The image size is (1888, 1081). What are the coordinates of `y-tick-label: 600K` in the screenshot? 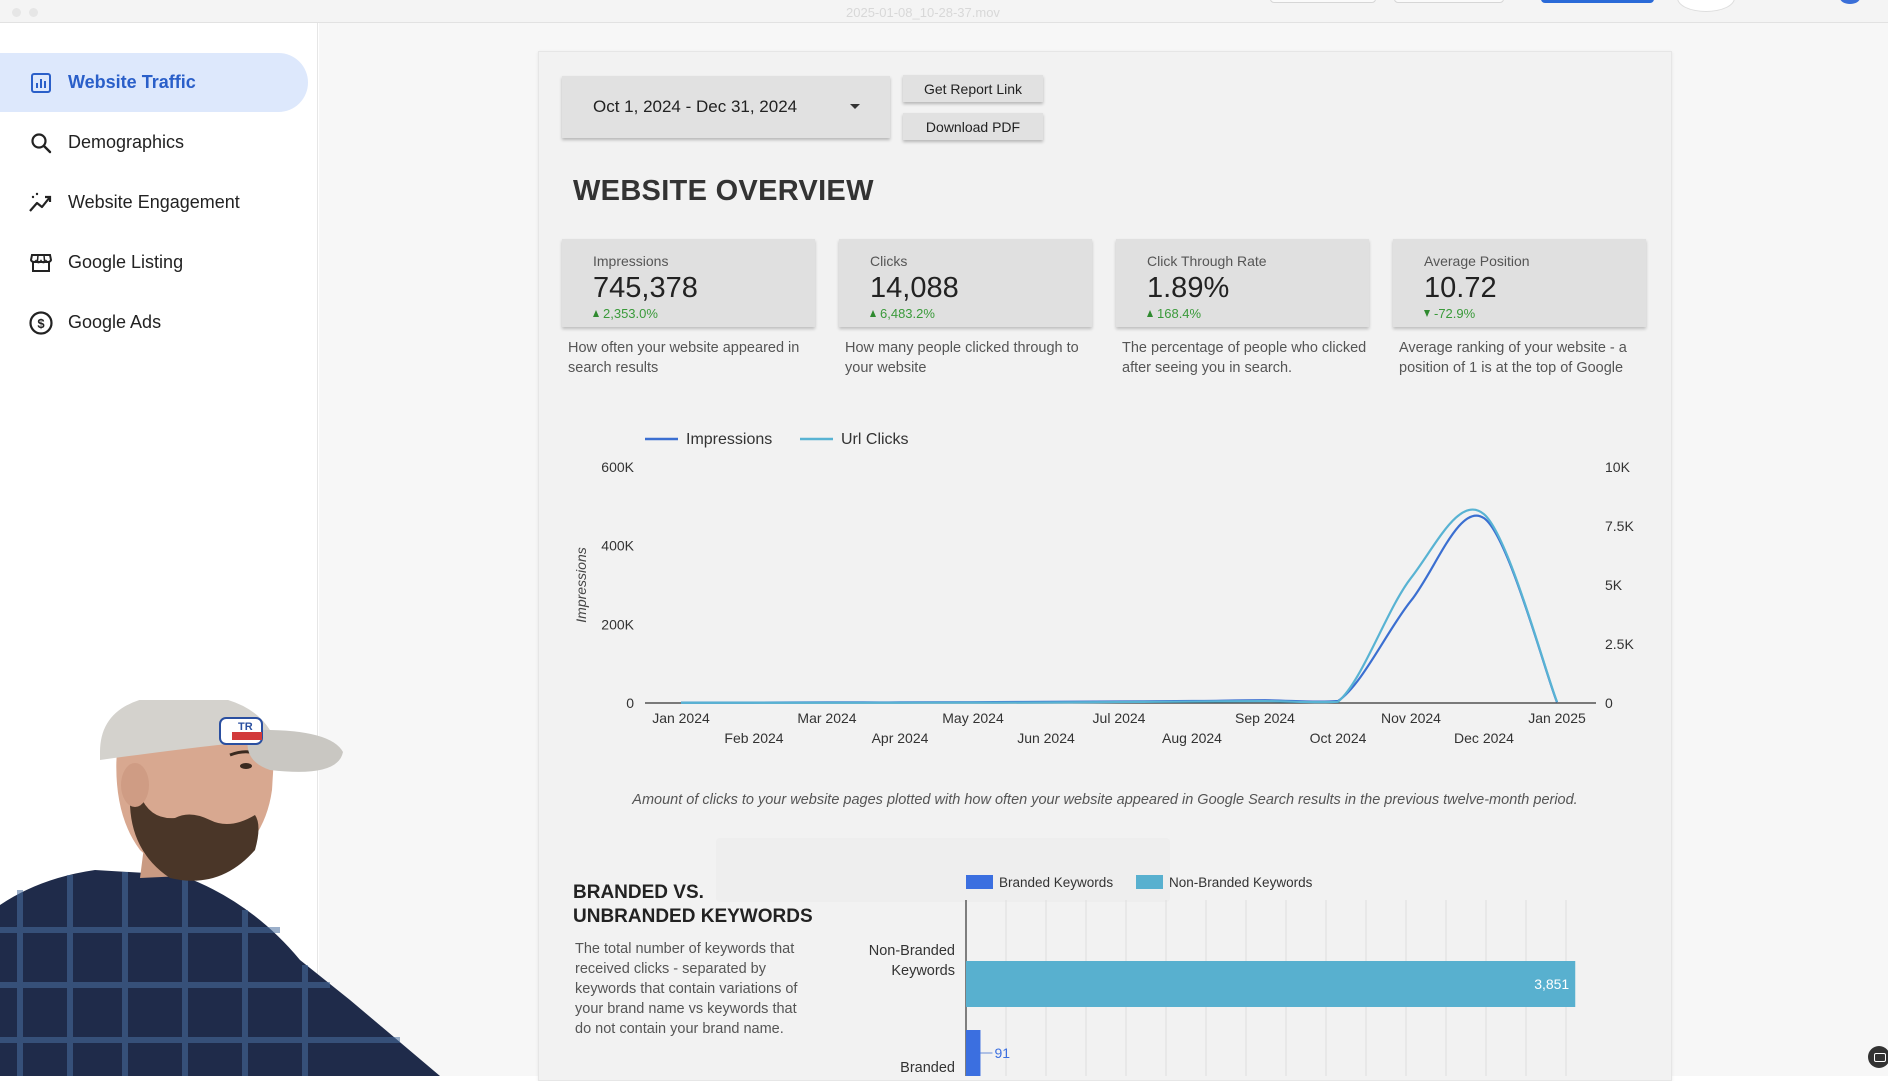 It's located at (617, 467).